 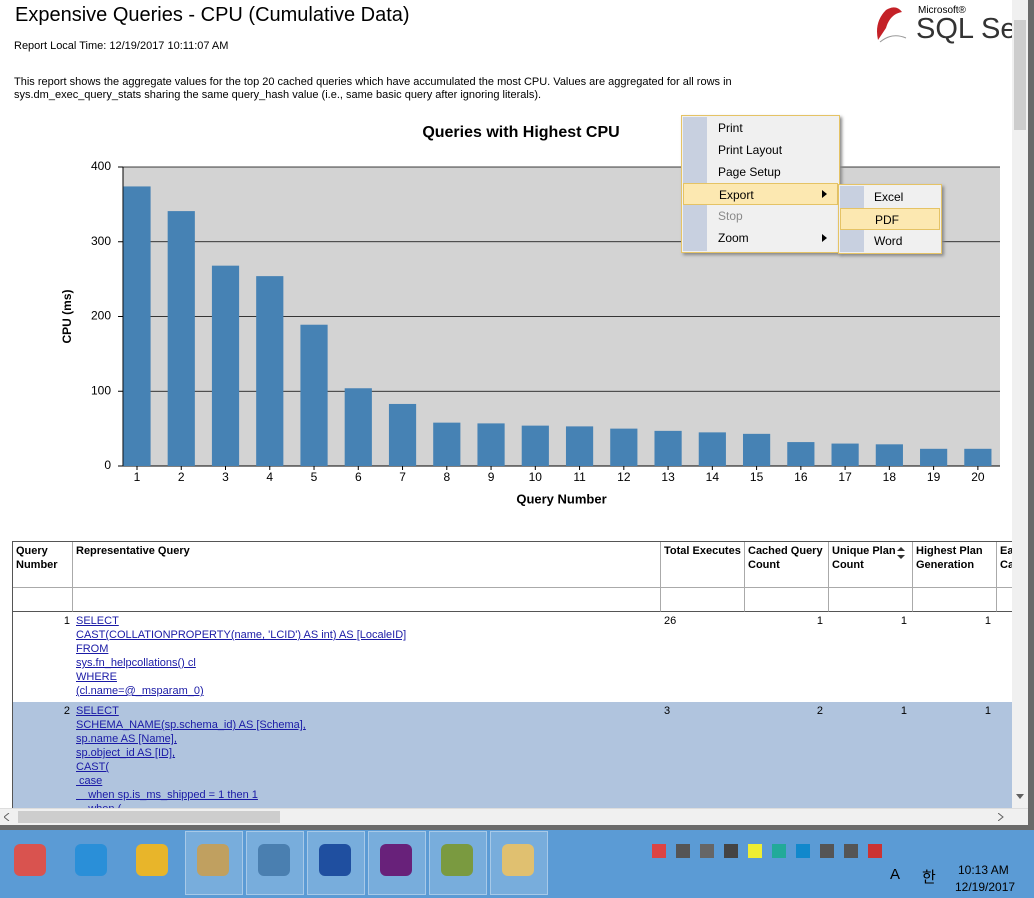 I want to click on scroll-right, so click(x=1001, y=817).